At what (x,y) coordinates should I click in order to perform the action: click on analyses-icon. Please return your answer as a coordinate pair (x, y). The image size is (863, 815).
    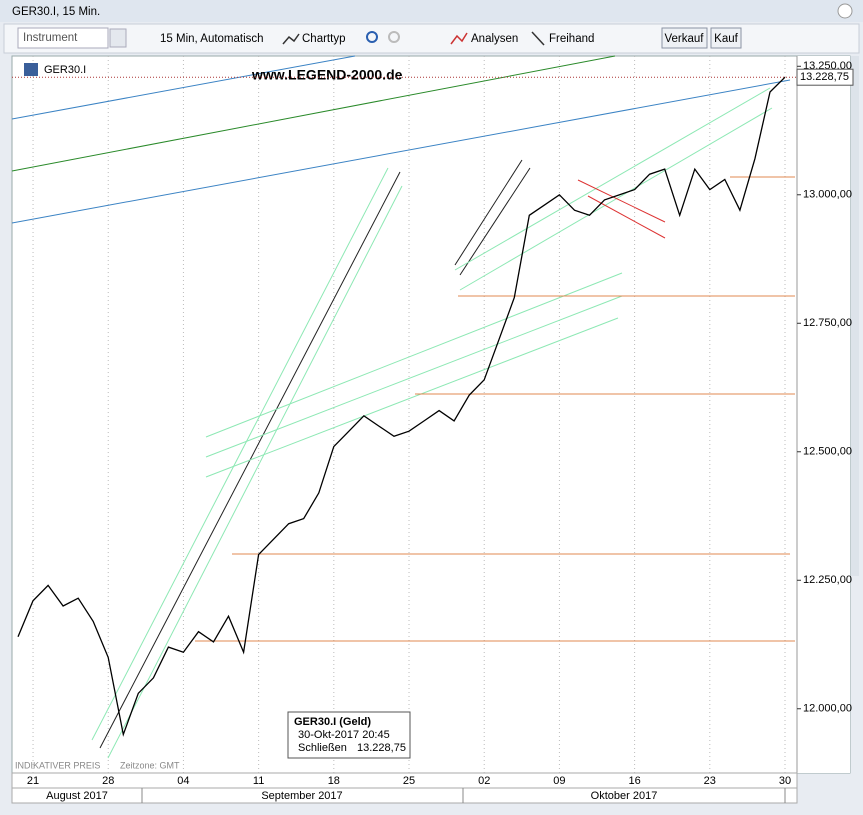
    Looking at the image, I should click on (459, 38).